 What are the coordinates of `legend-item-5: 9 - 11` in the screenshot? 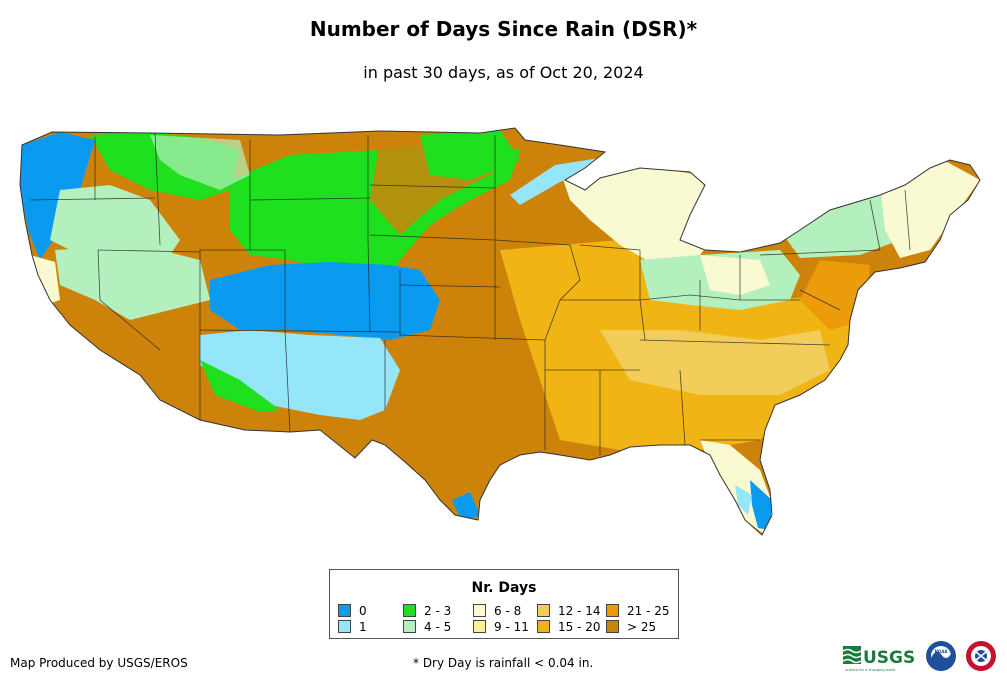 It's located at (501, 627).